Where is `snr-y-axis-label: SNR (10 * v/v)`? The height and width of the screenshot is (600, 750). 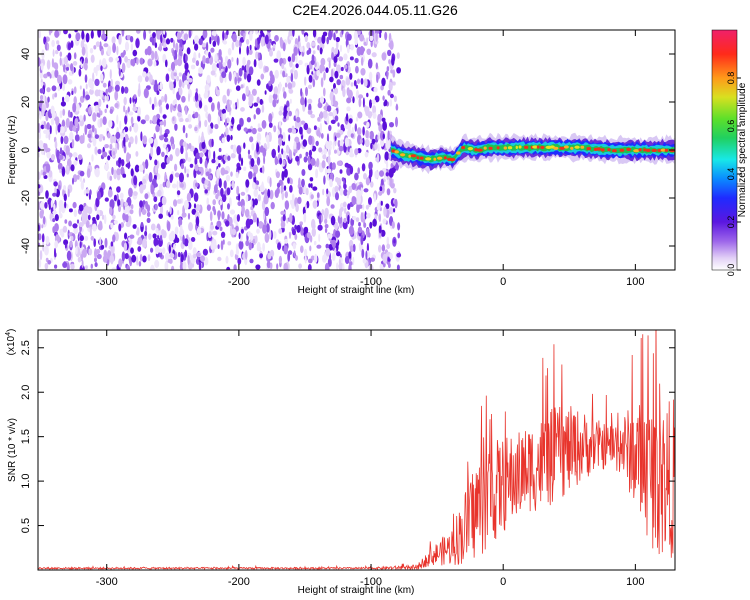
snr-y-axis-label: SNR (10 * v/v) is located at coordinates (12, 450).